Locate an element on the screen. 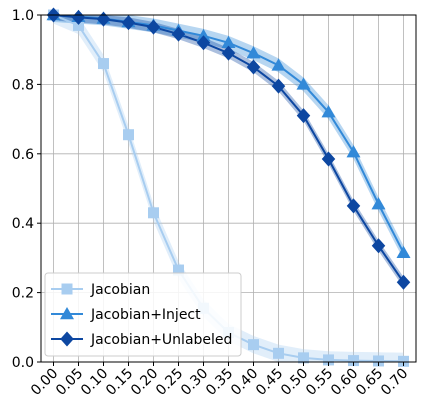  legend-box is located at coordinates (143, 314).